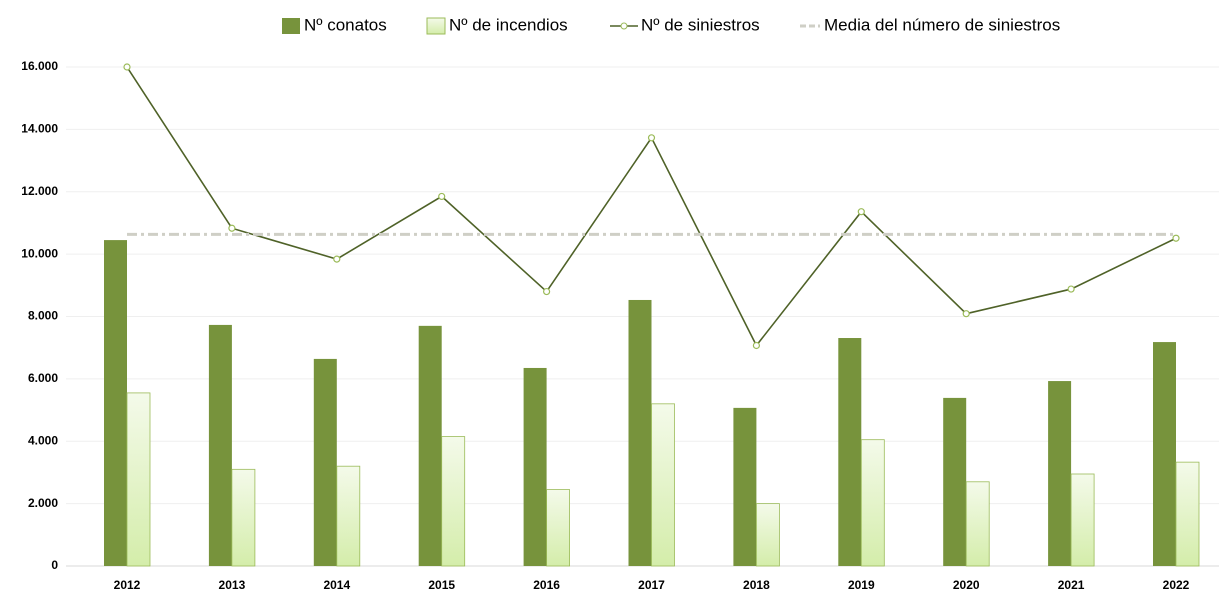  I want to click on y-tick-label: 2.000, so click(43, 503).